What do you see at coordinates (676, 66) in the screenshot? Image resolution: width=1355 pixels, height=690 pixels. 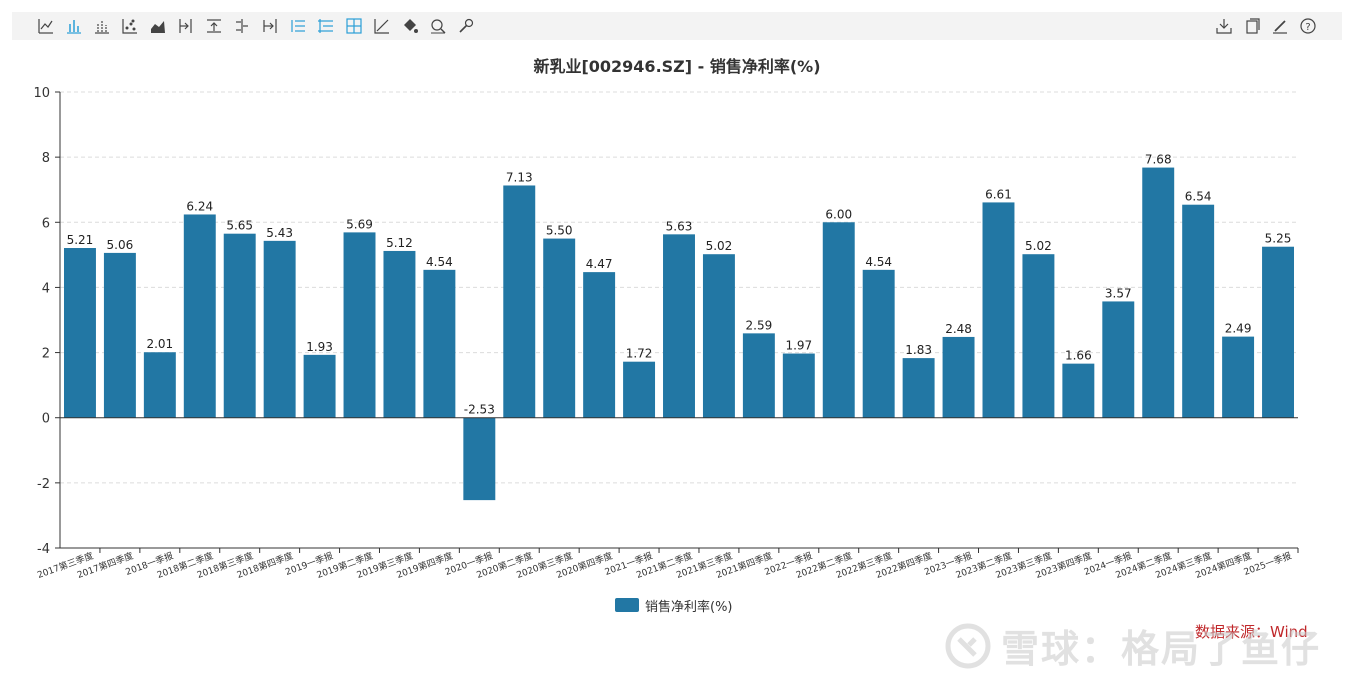 I see `chart-title: 新乳业[002946.SZ] - 销售净利率(%)` at bounding box center [676, 66].